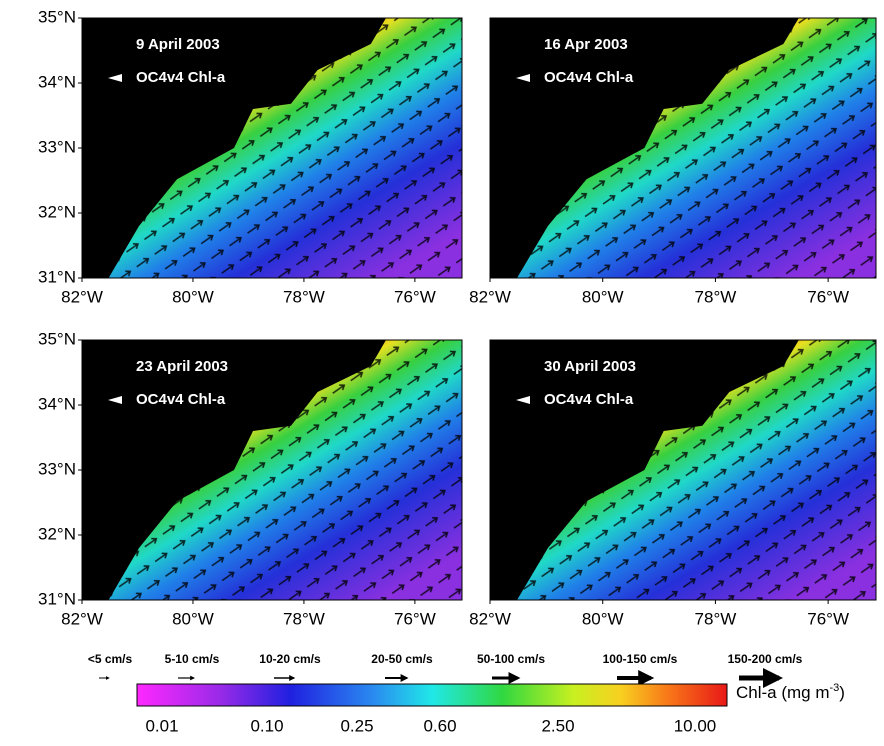 This screenshot has width=884, height=746. I want to click on colorbar-label-part: -3, so click(835, 688).